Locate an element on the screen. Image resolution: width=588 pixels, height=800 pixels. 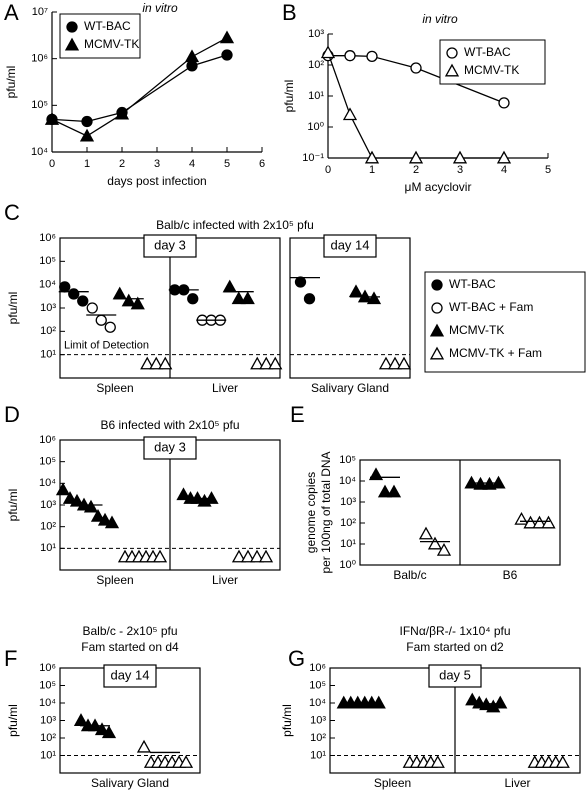
y-tick-label: 10⁰ is located at coordinates (315, 127).